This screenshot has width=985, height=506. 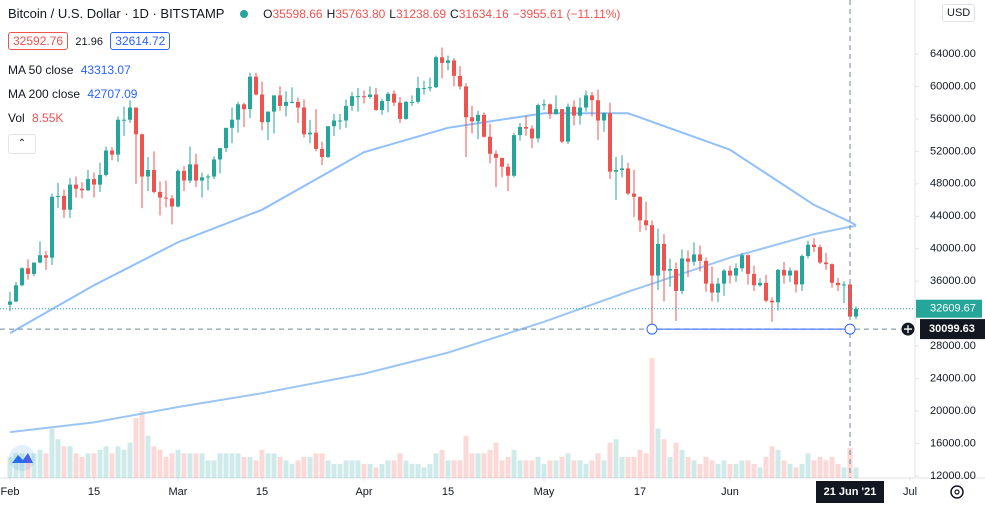 What do you see at coordinates (94, 492) in the screenshot?
I see `x-tick-label: 15` at bounding box center [94, 492].